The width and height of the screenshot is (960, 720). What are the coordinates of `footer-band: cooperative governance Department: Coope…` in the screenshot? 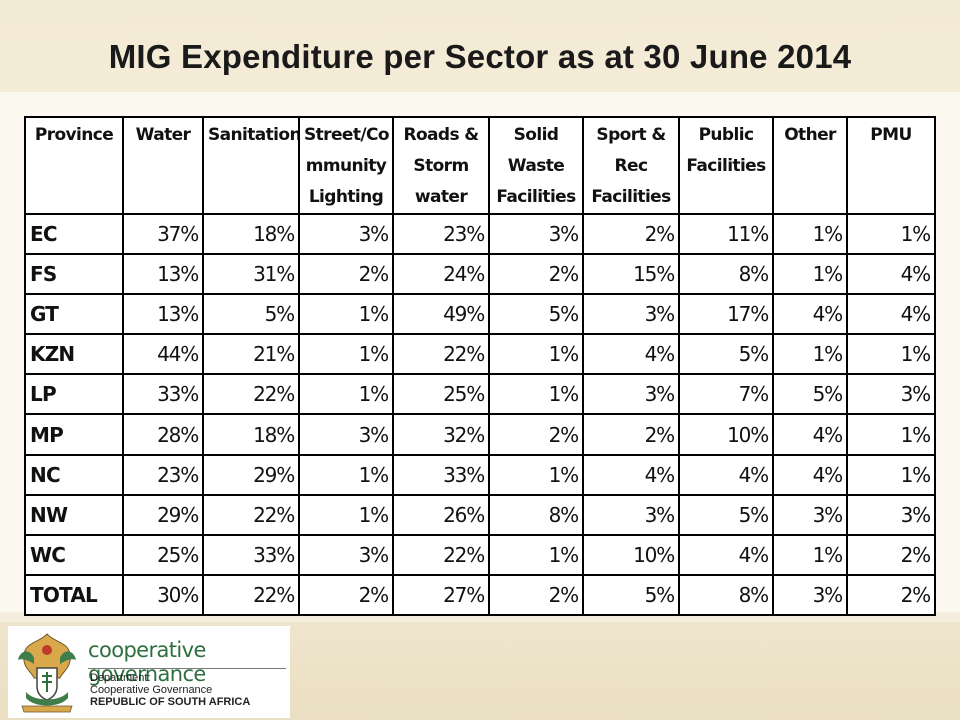 It's located at (480, 671).